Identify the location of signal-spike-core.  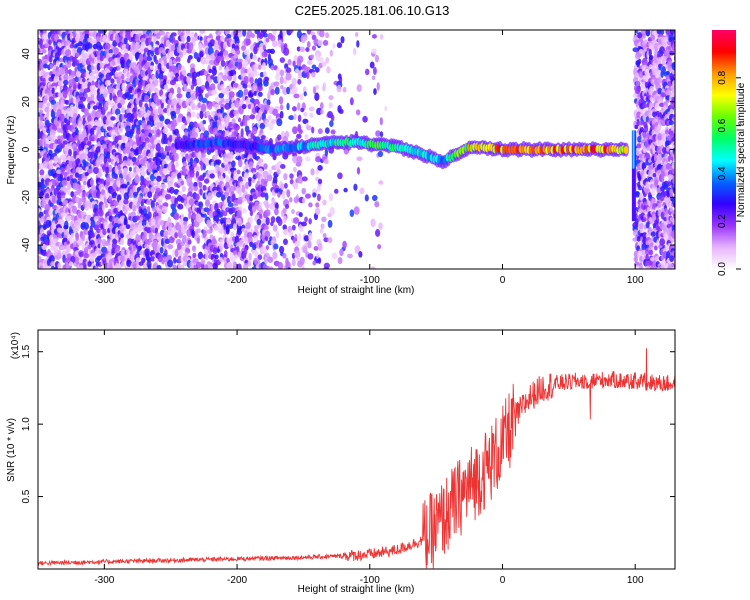
(633, 149).